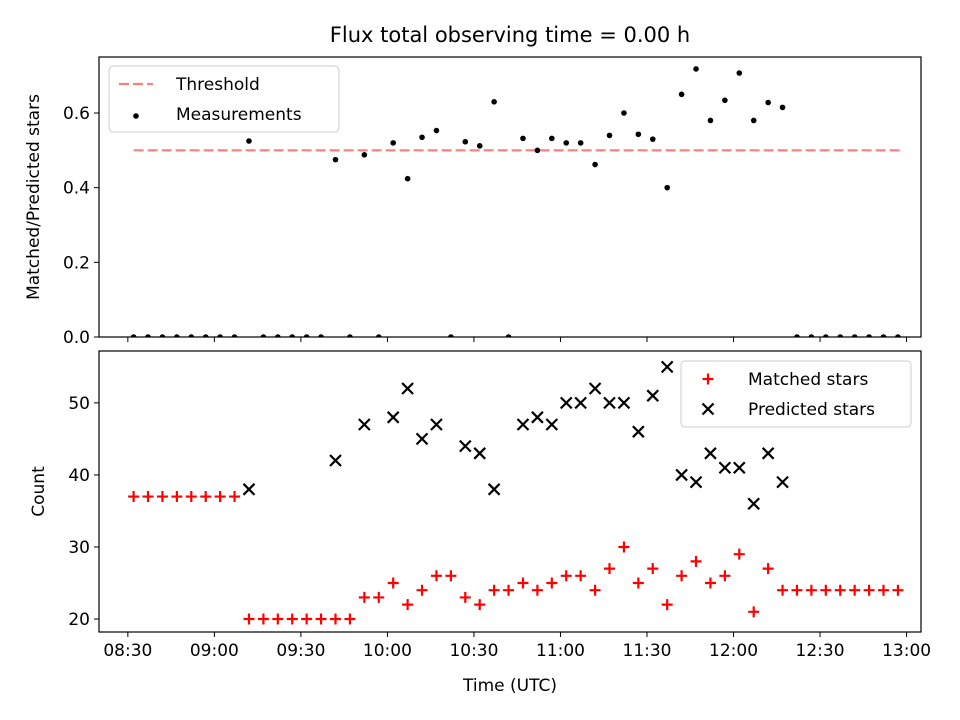  What do you see at coordinates (79, 548) in the screenshot?
I see `y-tick-label: 30` at bounding box center [79, 548].